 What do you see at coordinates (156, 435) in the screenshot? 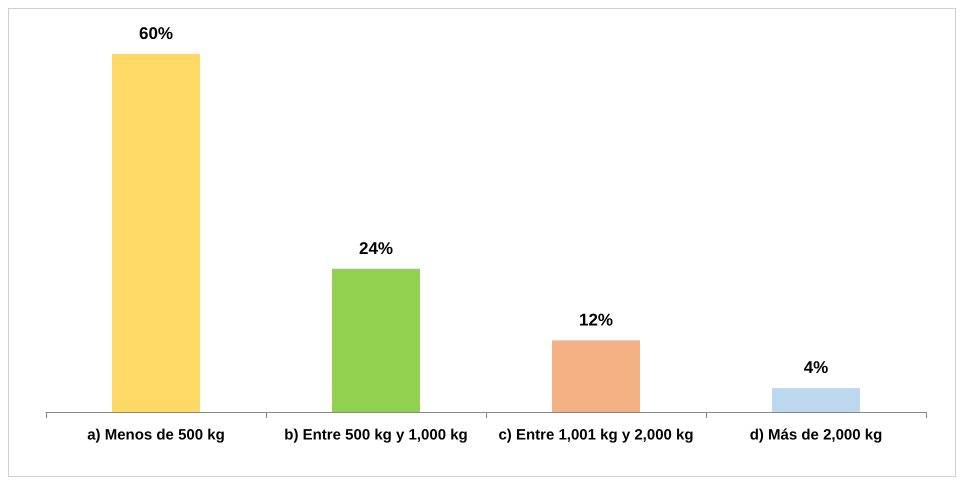
I see `x-tick-label: a) Menos de 500 kg` at bounding box center [156, 435].